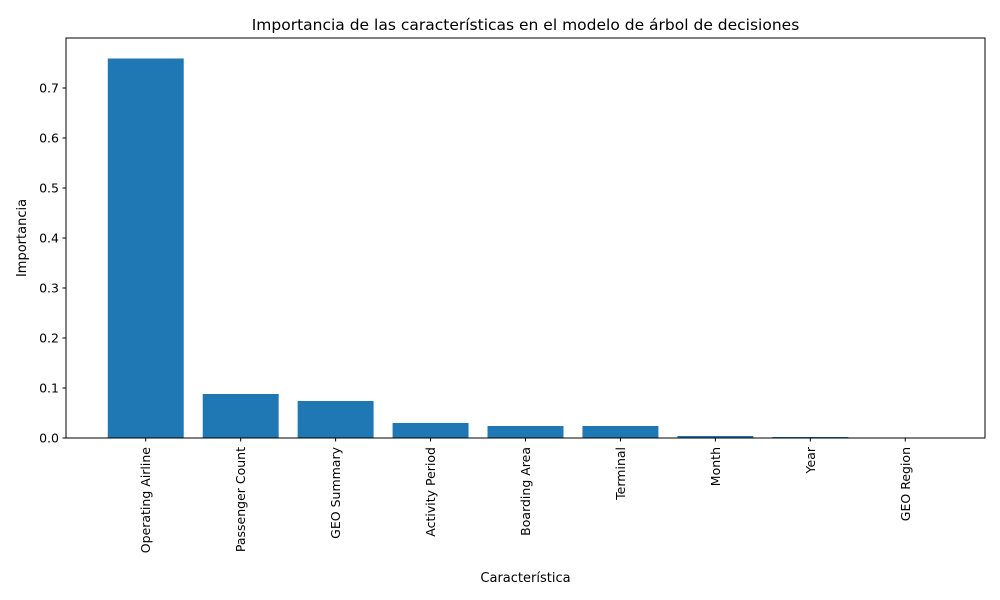  I want to click on bar-boarding-area, so click(525, 432).